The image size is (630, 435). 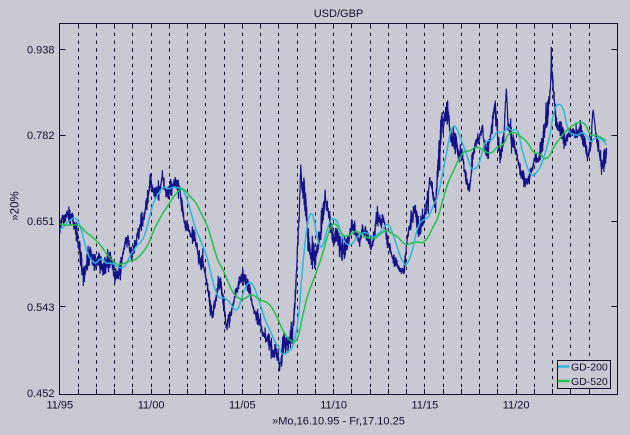 What do you see at coordinates (41, 394) in the screenshot?
I see `svg-text: 0.452` at bounding box center [41, 394].